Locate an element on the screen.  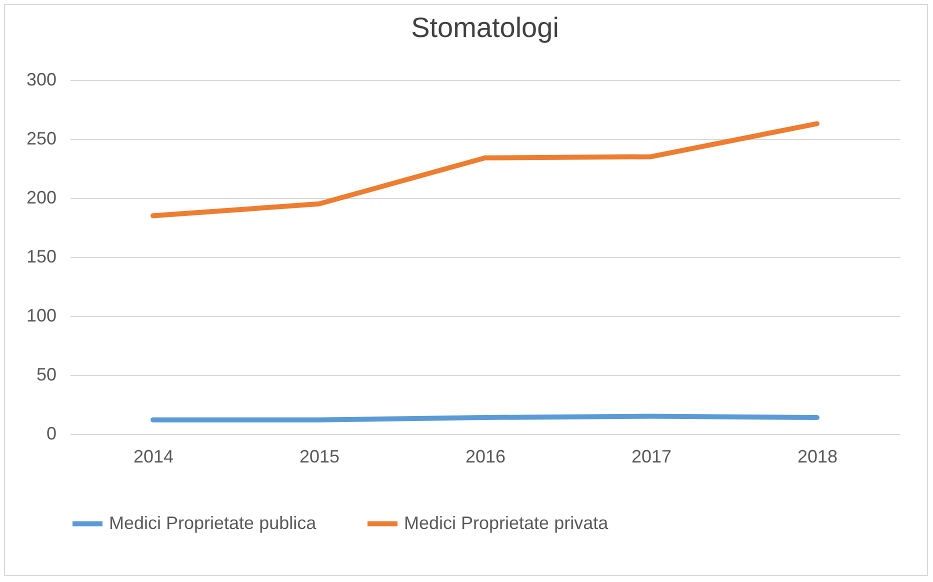
x-tick-label: 2016 is located at coordinates (485, 456).